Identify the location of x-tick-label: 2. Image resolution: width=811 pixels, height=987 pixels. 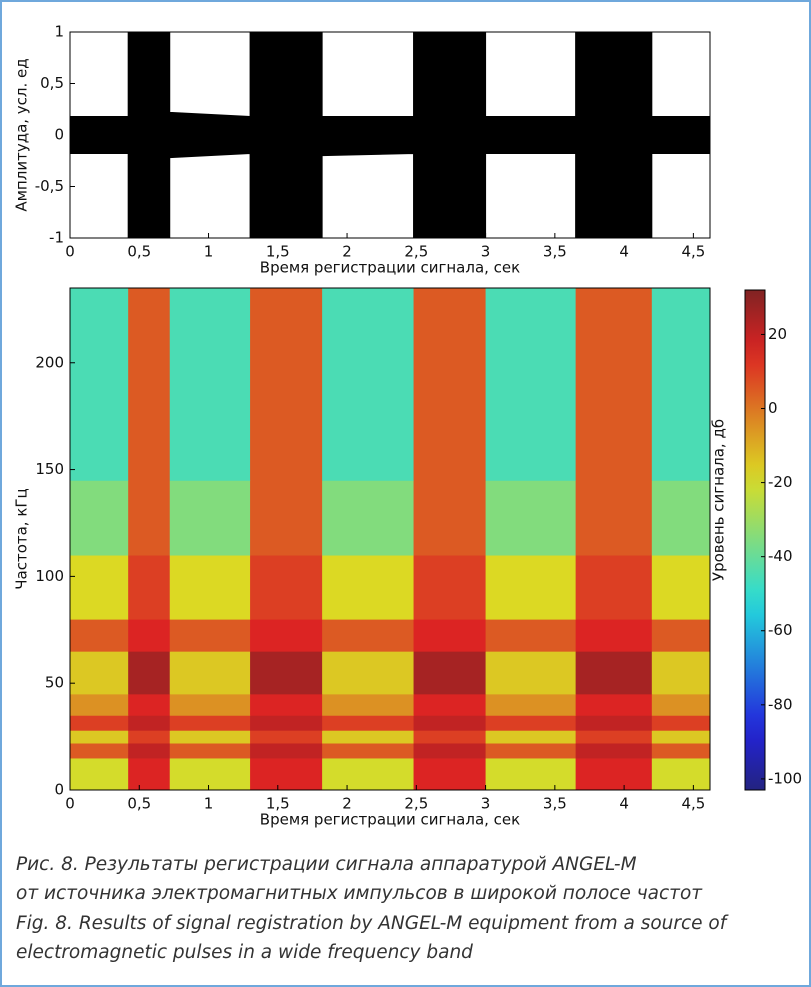
(347, 804).